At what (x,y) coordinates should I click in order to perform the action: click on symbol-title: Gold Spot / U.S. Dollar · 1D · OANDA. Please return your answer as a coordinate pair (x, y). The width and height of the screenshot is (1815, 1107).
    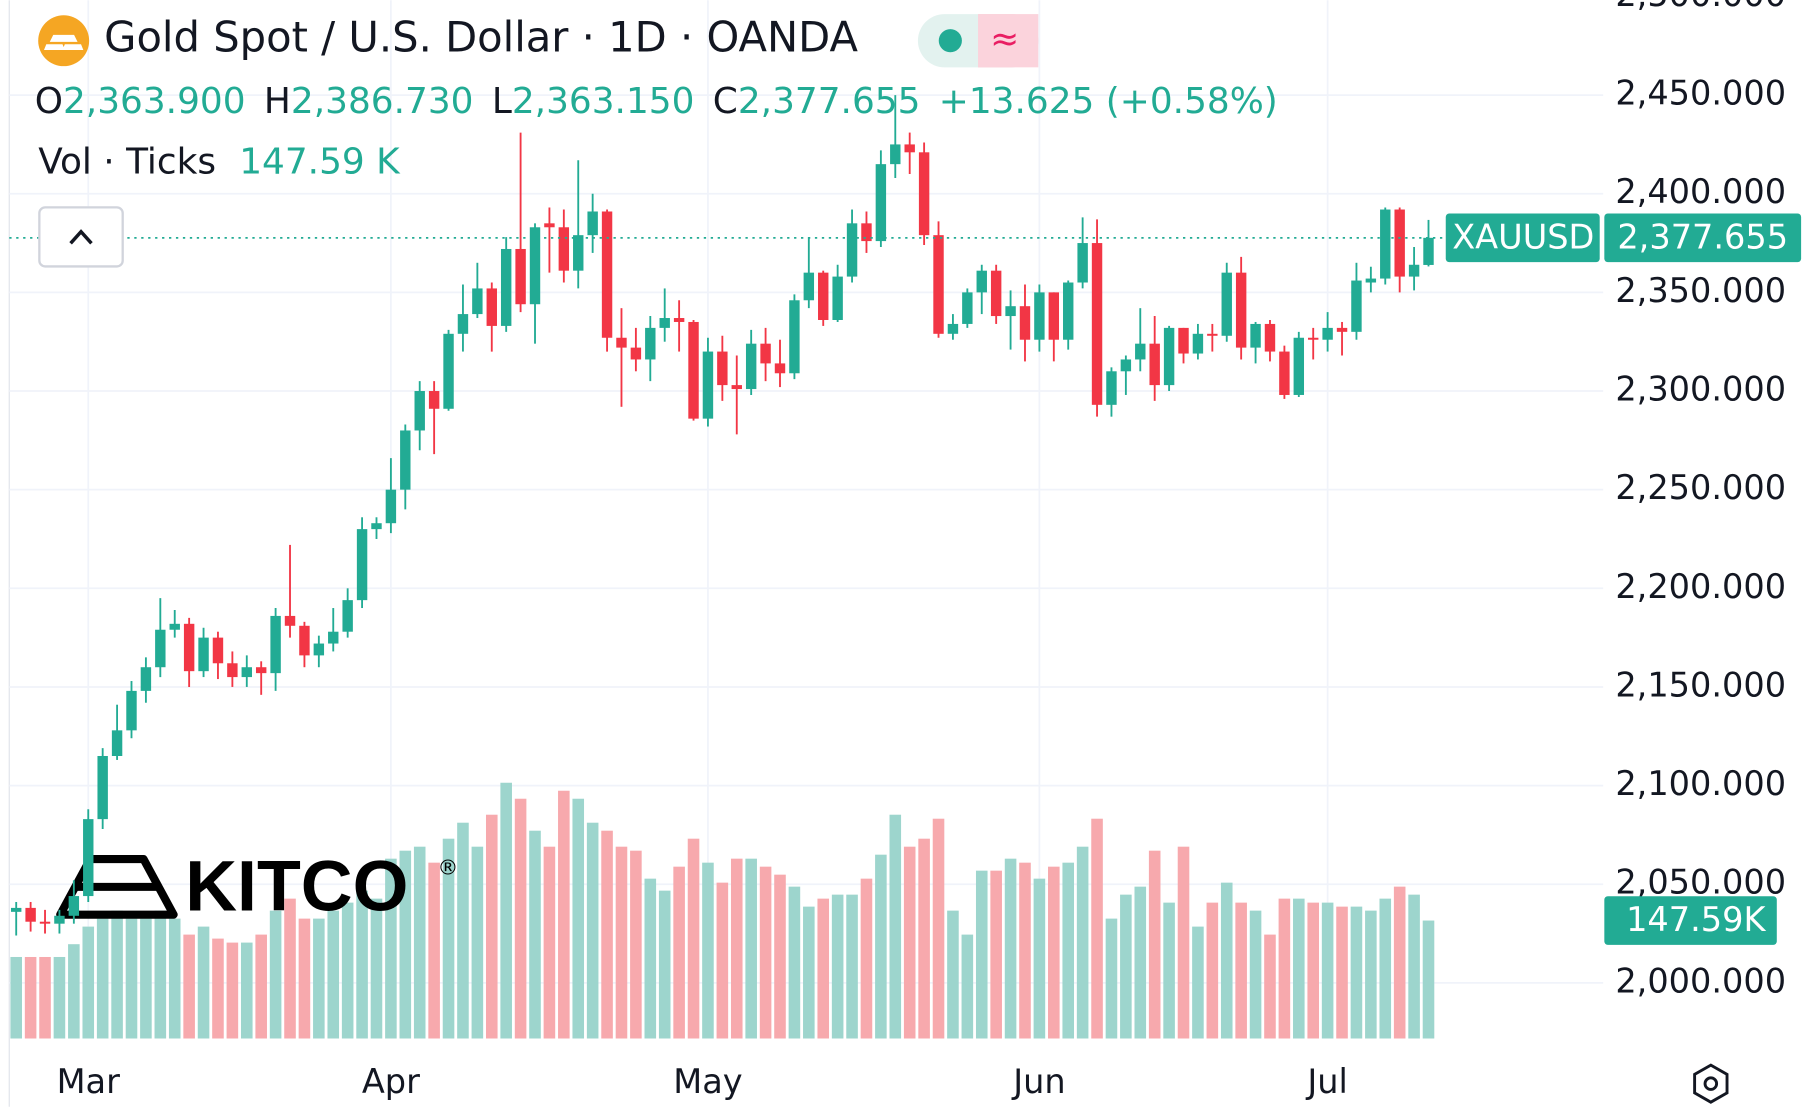
    Looking at the image, I should click on (481, 37).